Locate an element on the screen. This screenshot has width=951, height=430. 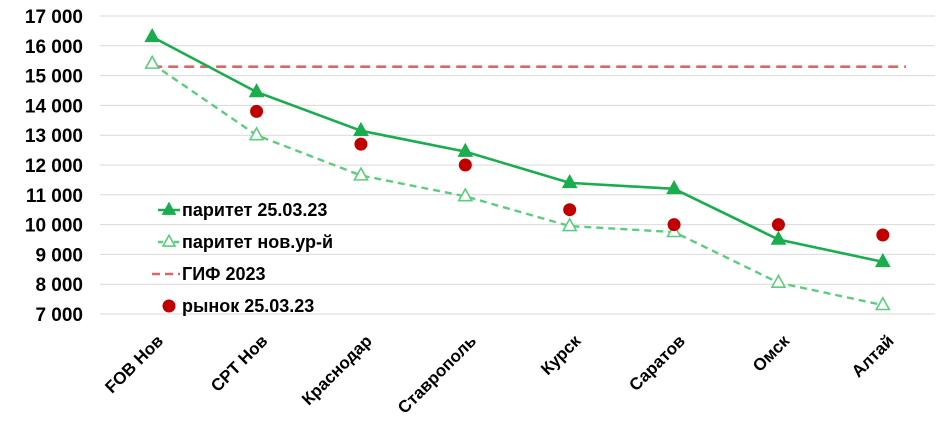
x-tick-label: FOB Нов is located at coordinates (134, 364).